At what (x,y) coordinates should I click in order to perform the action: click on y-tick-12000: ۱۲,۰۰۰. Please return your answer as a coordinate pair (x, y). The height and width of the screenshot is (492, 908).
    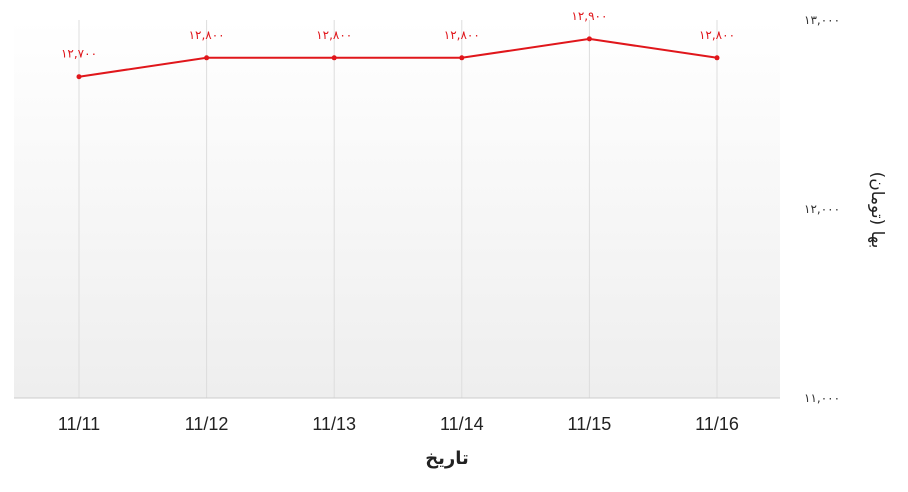
    Looking at the image, I should click on (822, 209).